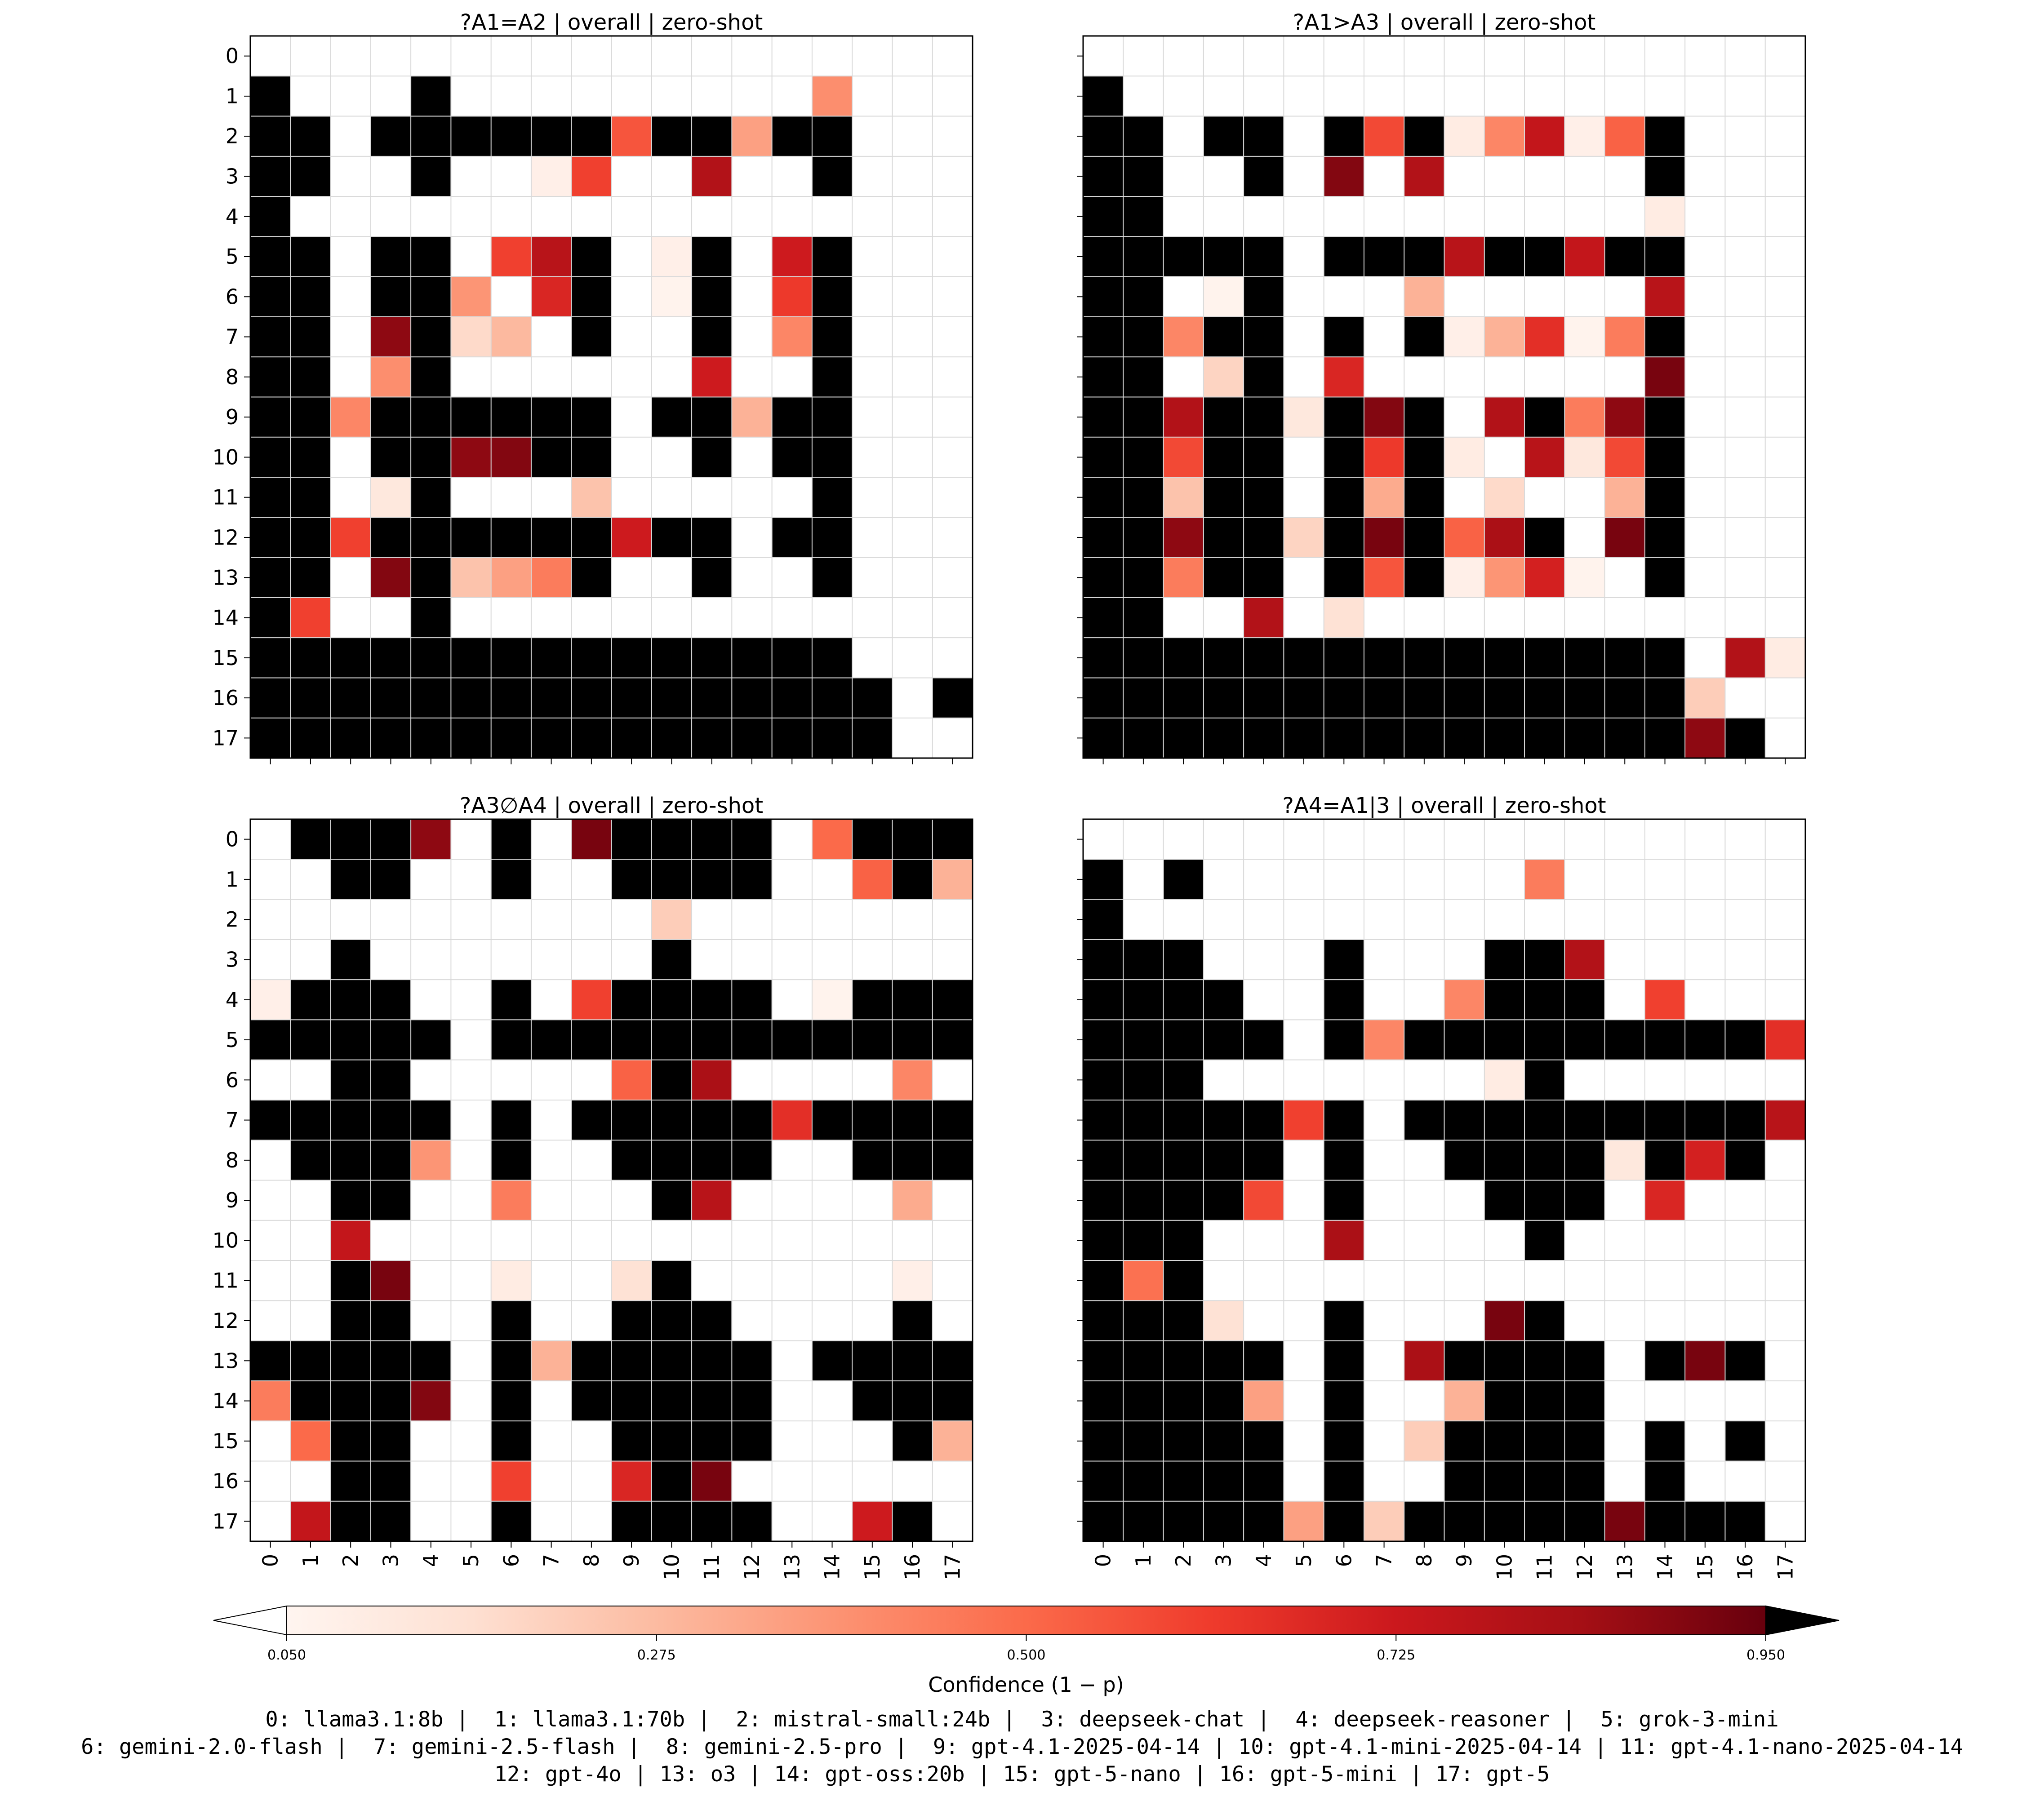  What do you see at coordinates (225, 577) in the screenshot?
I see `y-tick-label: 13` at bounding box center [225, 577].